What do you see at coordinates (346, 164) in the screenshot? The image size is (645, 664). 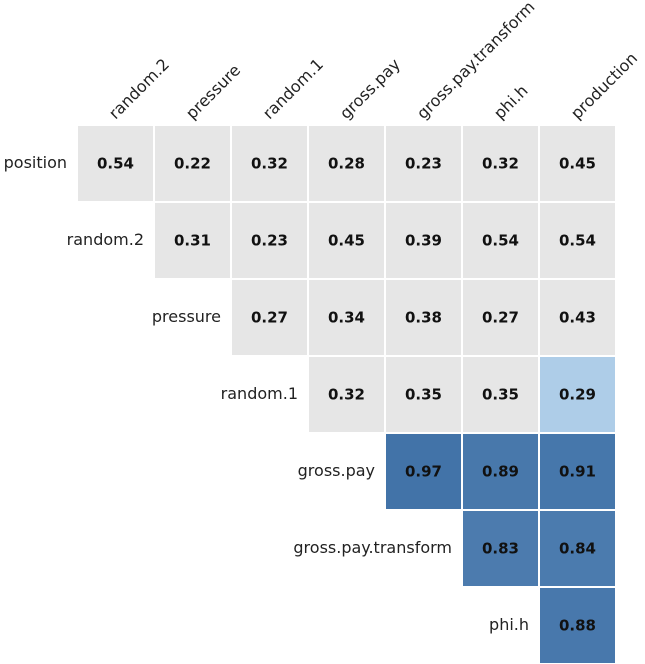 I see `cell-value-label-0-3: 0.28` at bounding box center [346, 164].